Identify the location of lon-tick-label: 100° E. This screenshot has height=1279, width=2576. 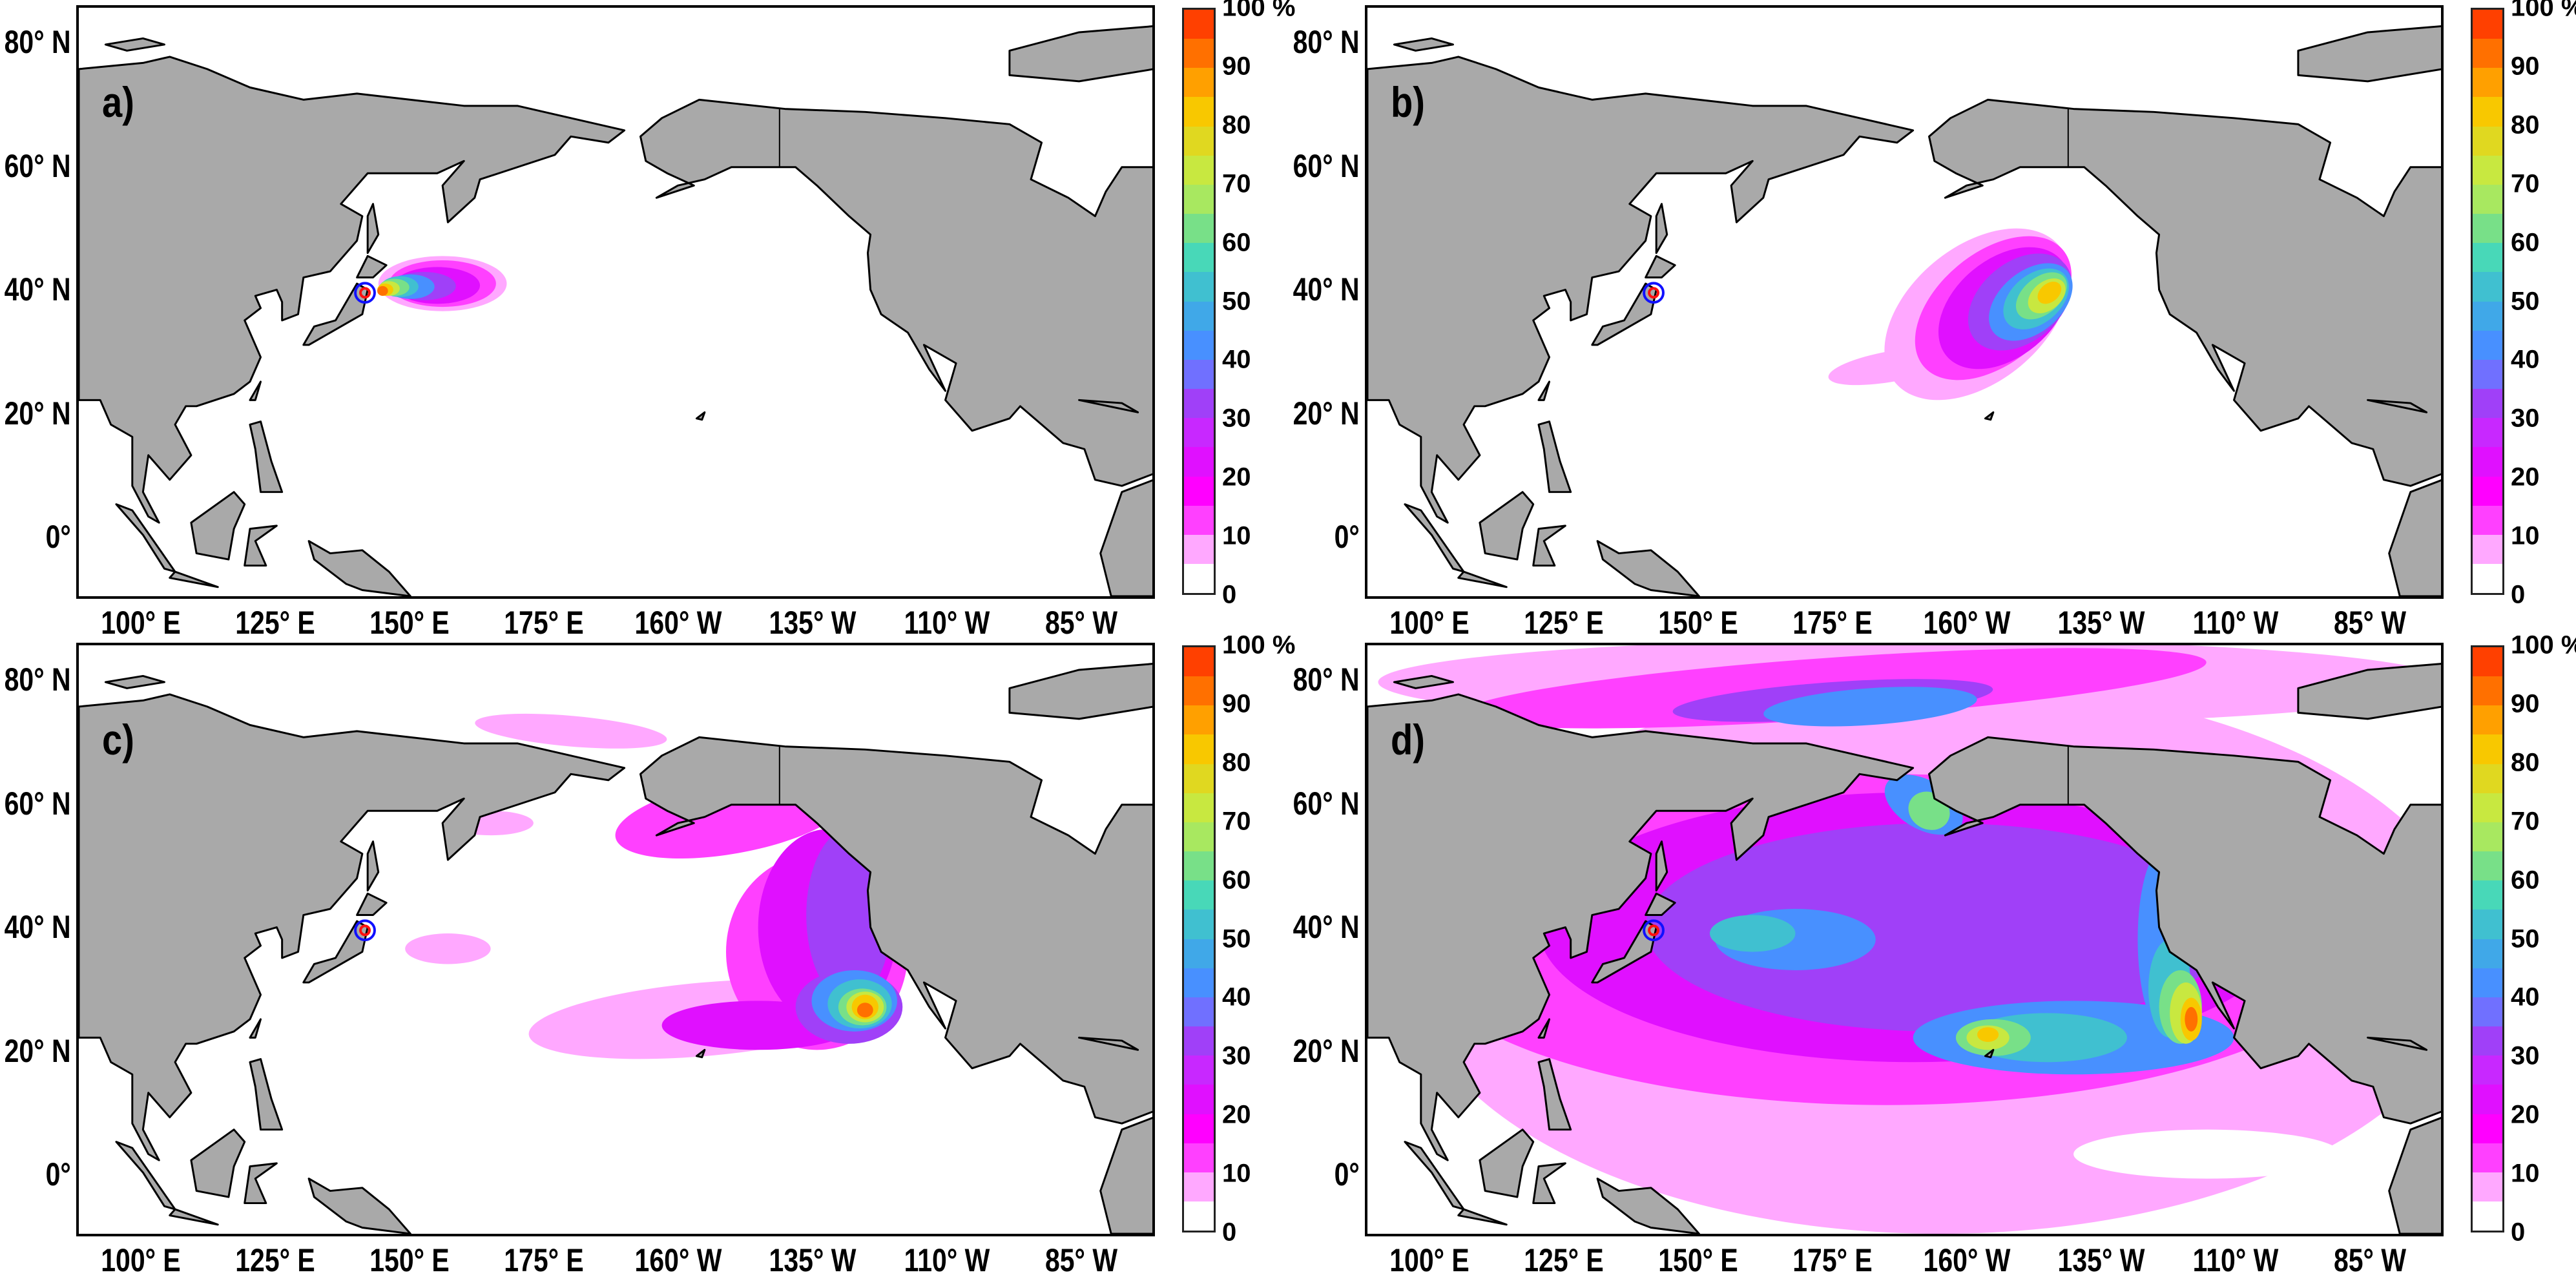
(141, 1260).